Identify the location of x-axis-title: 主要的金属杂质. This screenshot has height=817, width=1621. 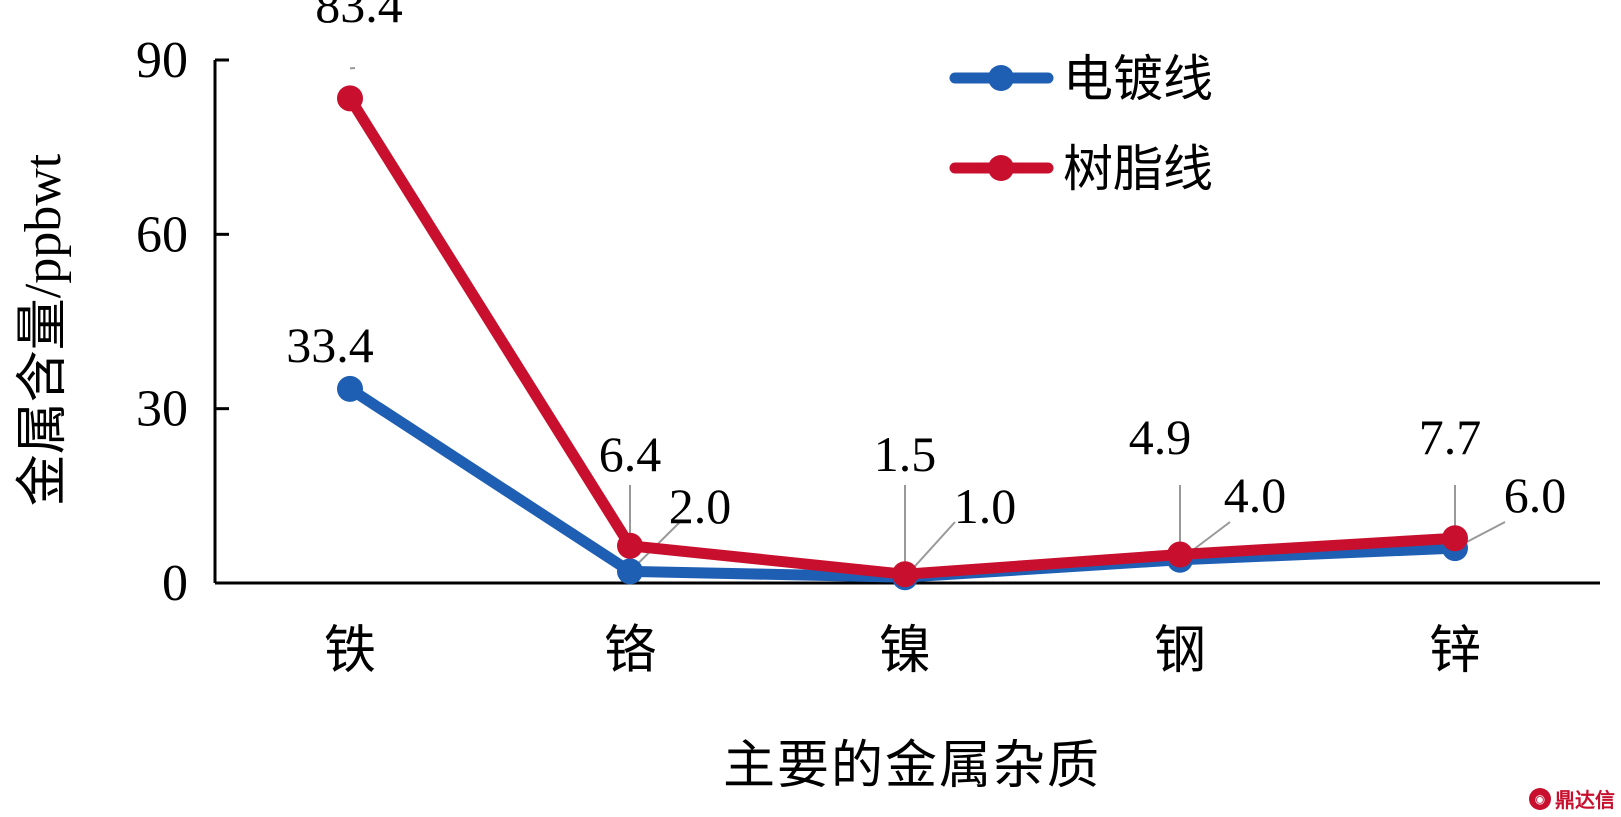
(912, 766).